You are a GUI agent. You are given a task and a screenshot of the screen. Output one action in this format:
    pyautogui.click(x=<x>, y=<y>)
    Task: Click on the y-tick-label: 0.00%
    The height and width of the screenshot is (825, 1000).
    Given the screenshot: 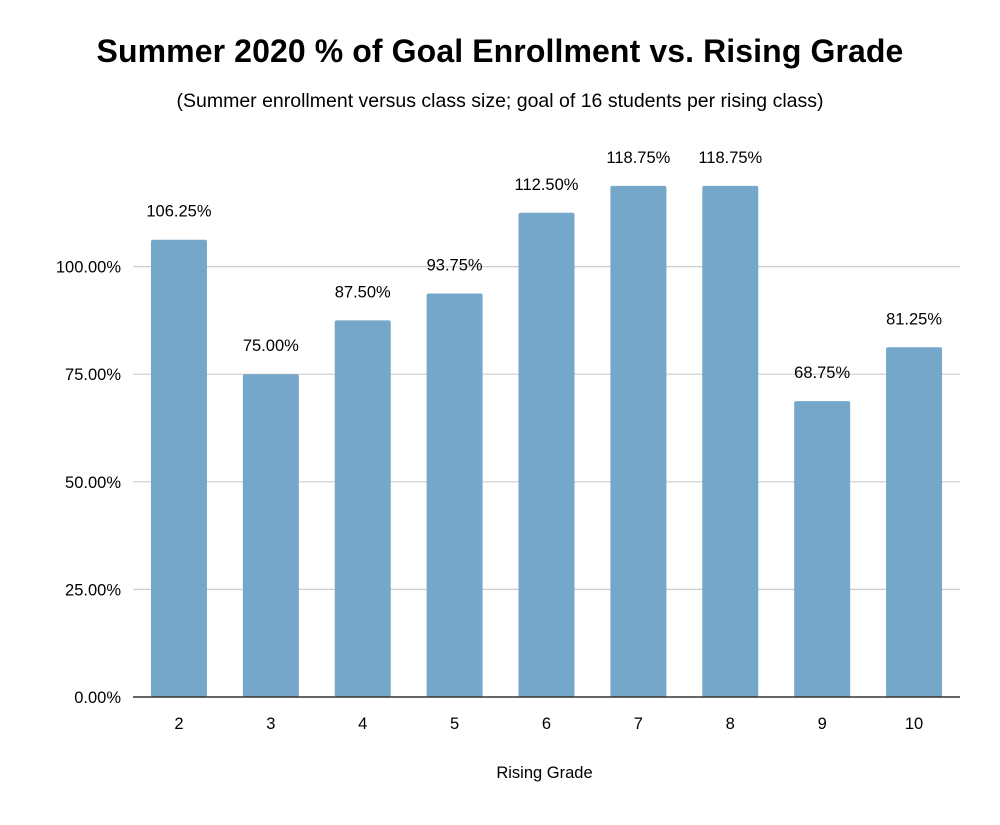 What is the action you would take?
    pyautogui.click(x=97, y=698)
    